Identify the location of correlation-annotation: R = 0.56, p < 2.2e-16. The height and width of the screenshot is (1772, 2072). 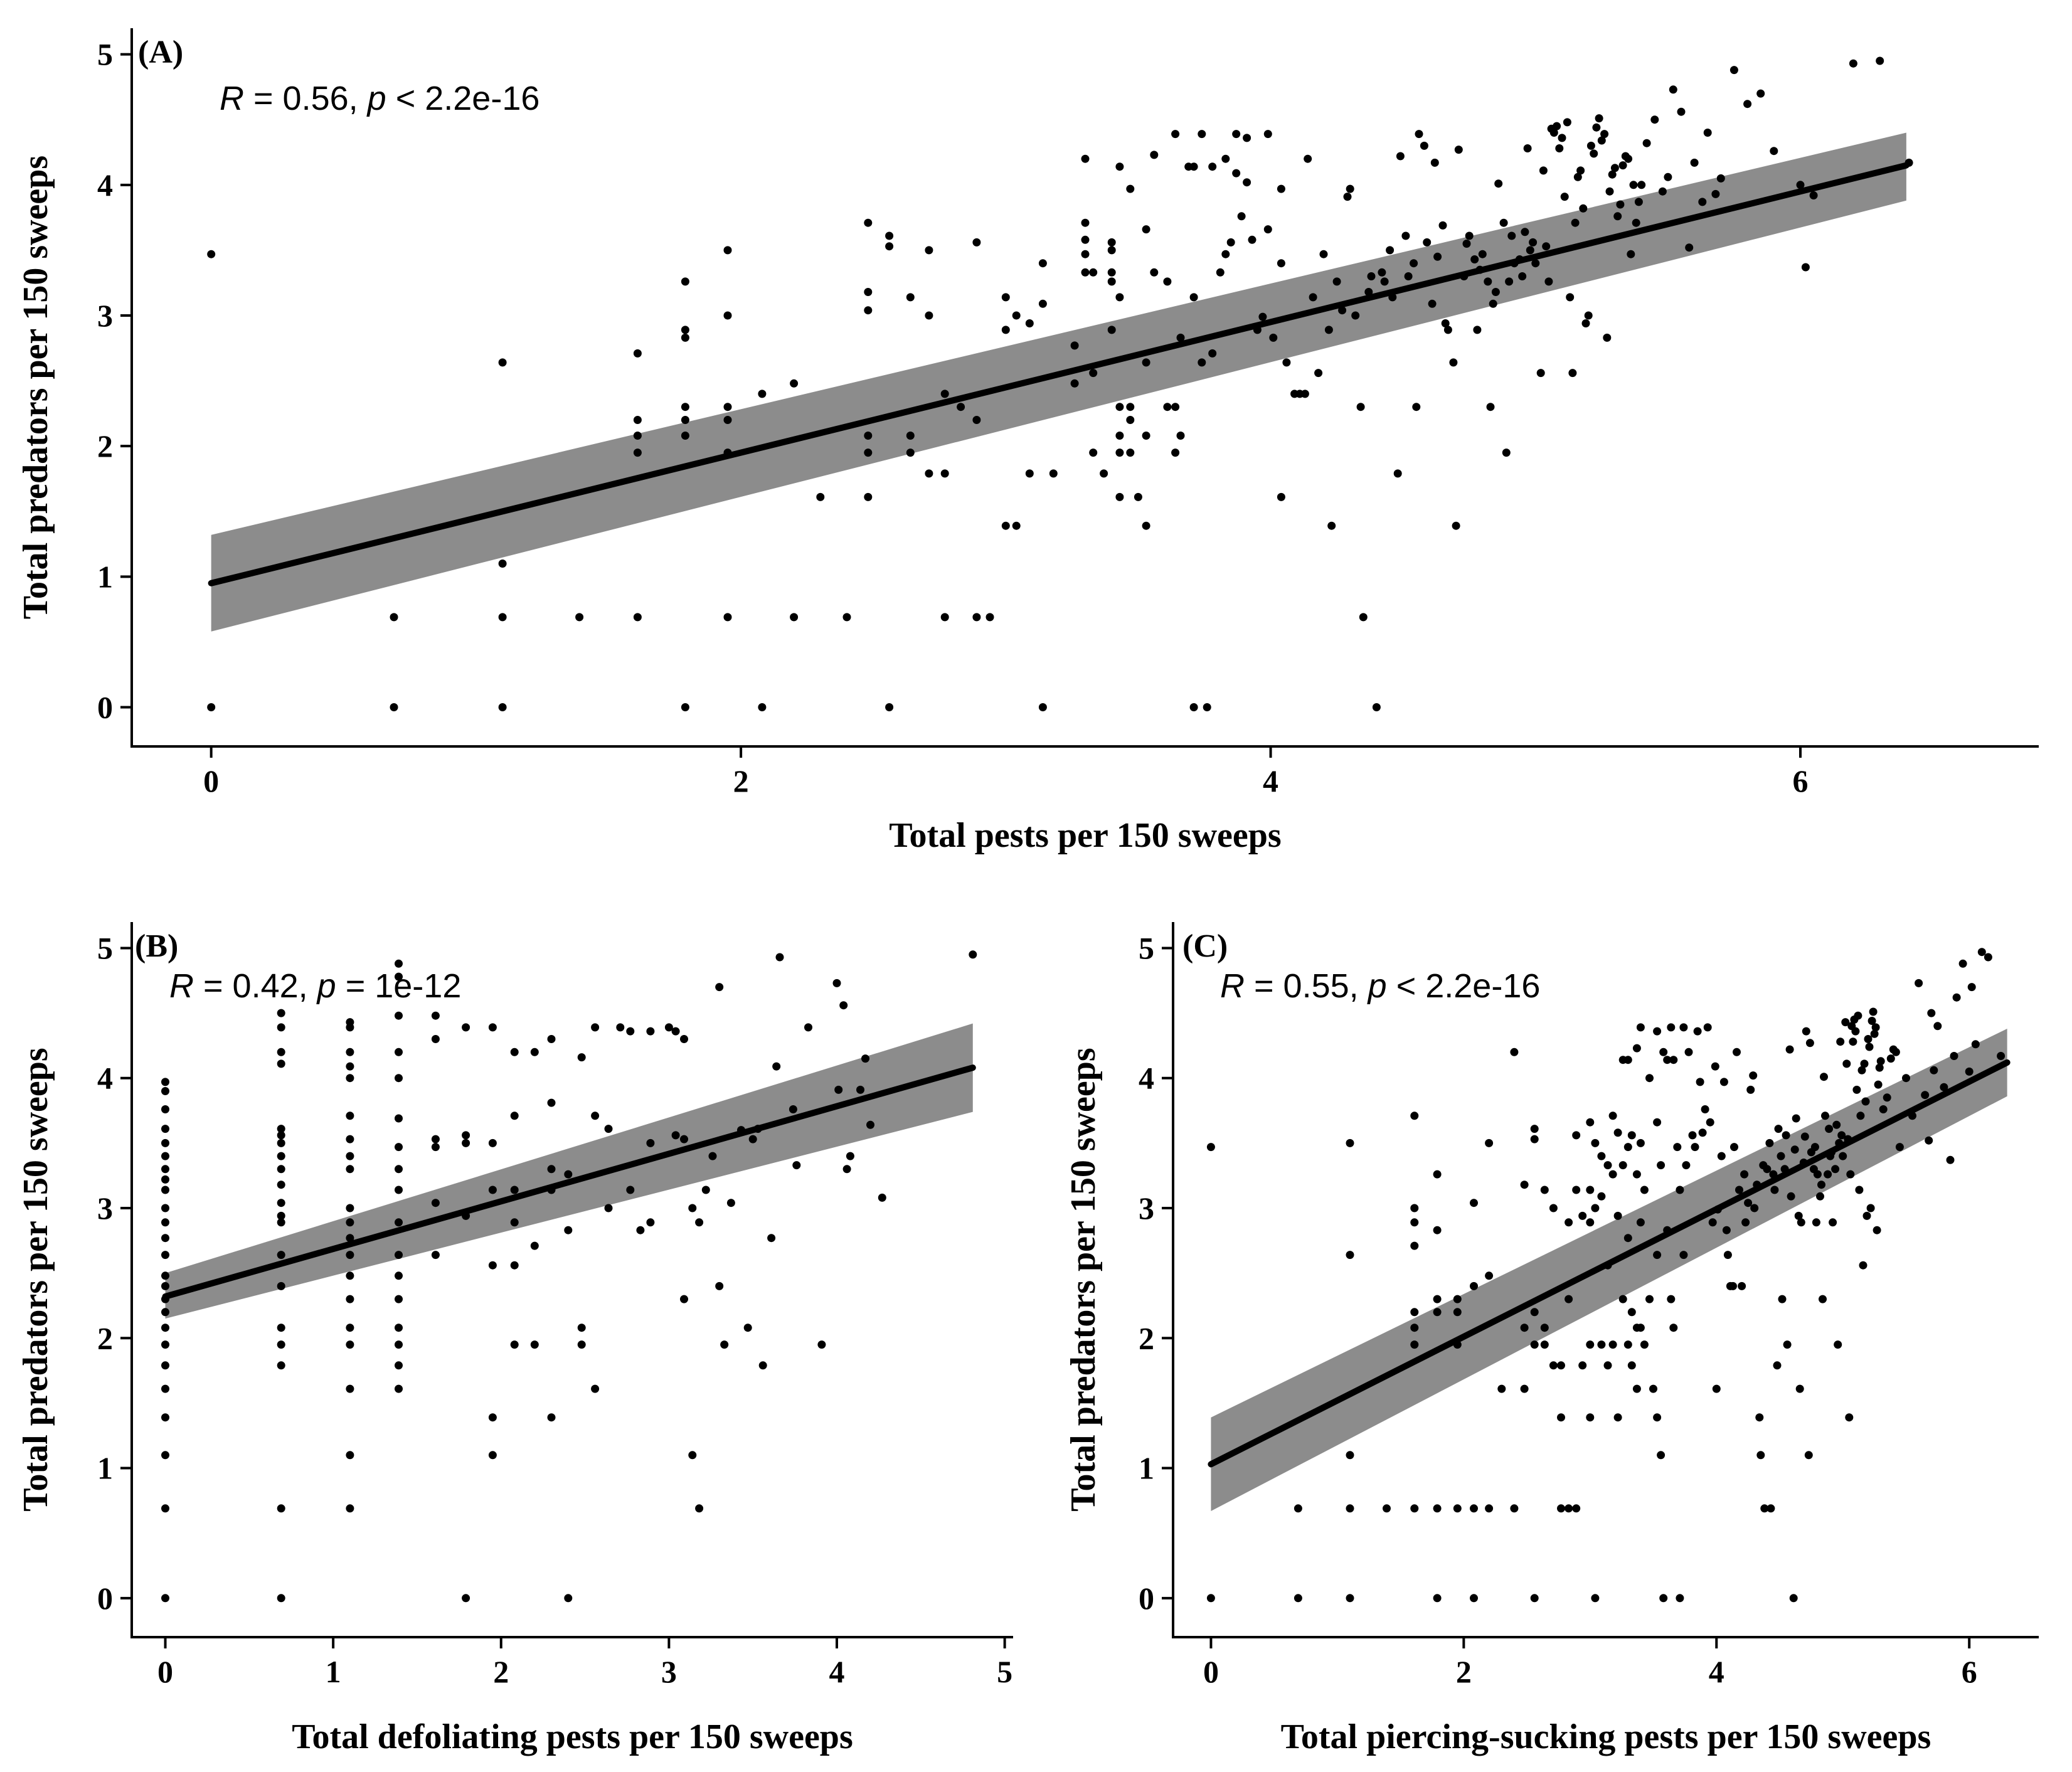
(379, 99).